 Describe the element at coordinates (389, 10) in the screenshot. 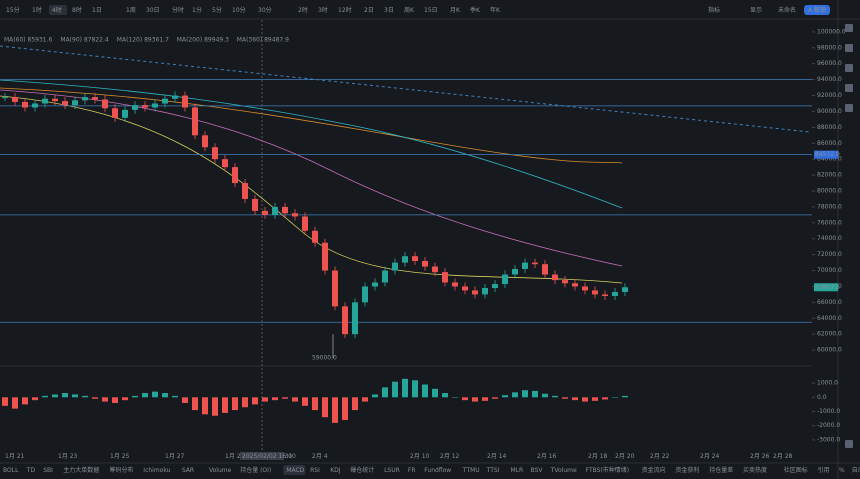

I see `interval: 3日` at that location.